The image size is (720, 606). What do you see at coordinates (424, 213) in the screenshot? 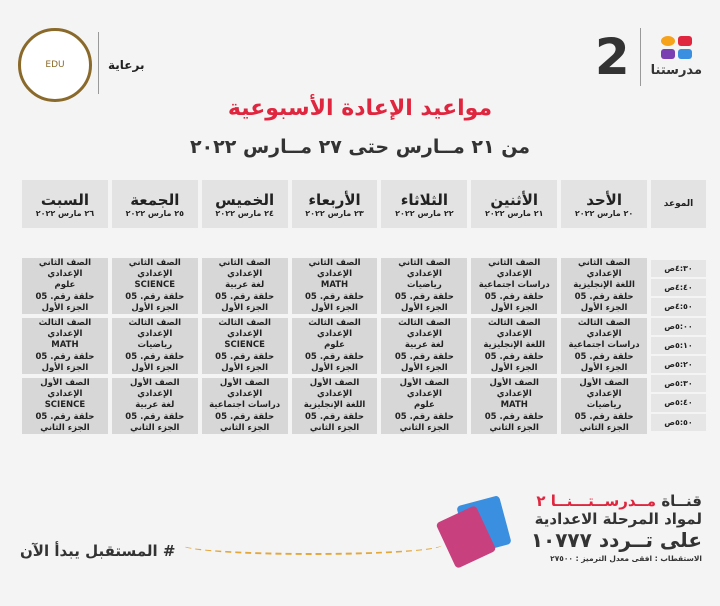
I see `day-date: ٢٢ مارس ٢٠٢٢` at bounding box center [424, 213].